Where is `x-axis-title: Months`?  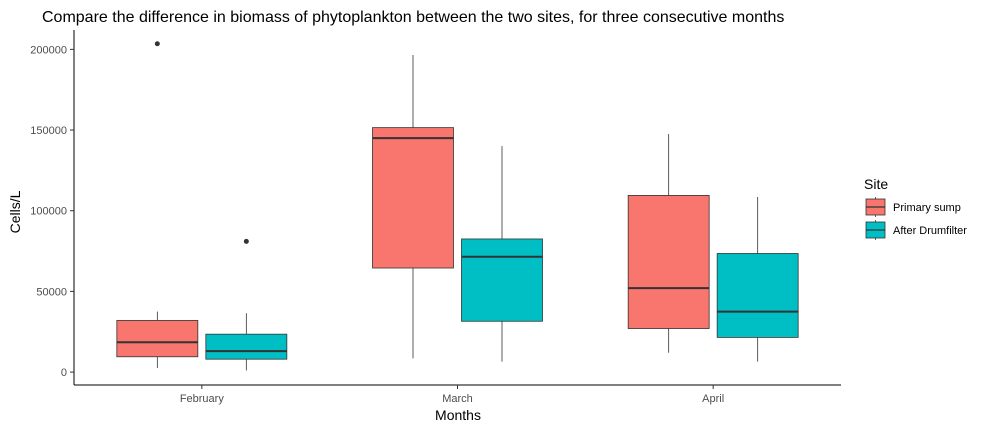
x-axis-title: Months is located at coordinates (458, 415).